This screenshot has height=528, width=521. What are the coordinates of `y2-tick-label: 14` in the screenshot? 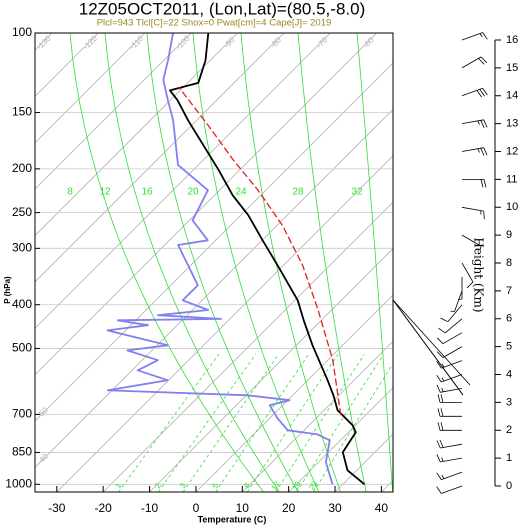 It's located at (512, 96).